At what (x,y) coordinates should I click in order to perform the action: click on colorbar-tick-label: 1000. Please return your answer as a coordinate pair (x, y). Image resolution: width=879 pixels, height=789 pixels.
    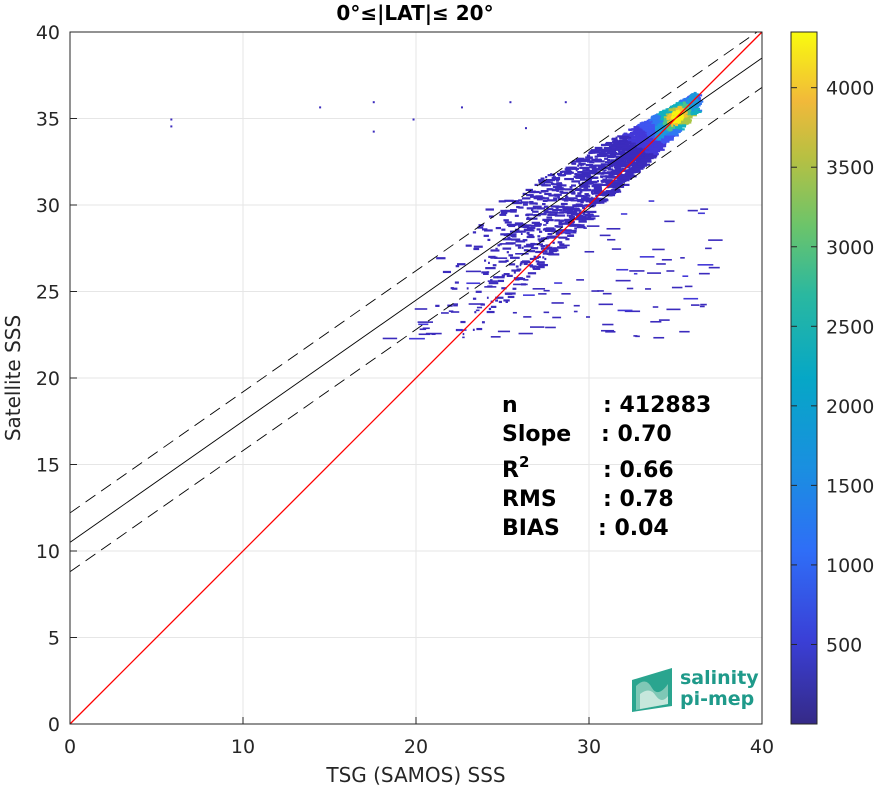
    Looking at the image, I should click on (850, 566).